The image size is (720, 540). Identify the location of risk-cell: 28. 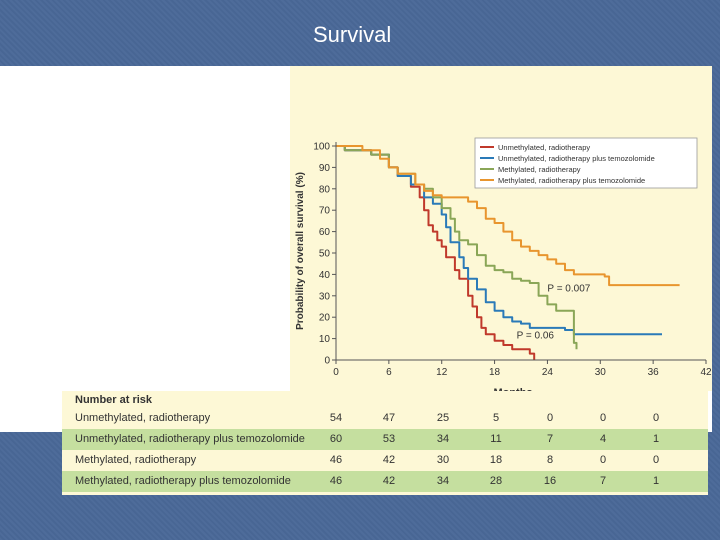
(496, 481).